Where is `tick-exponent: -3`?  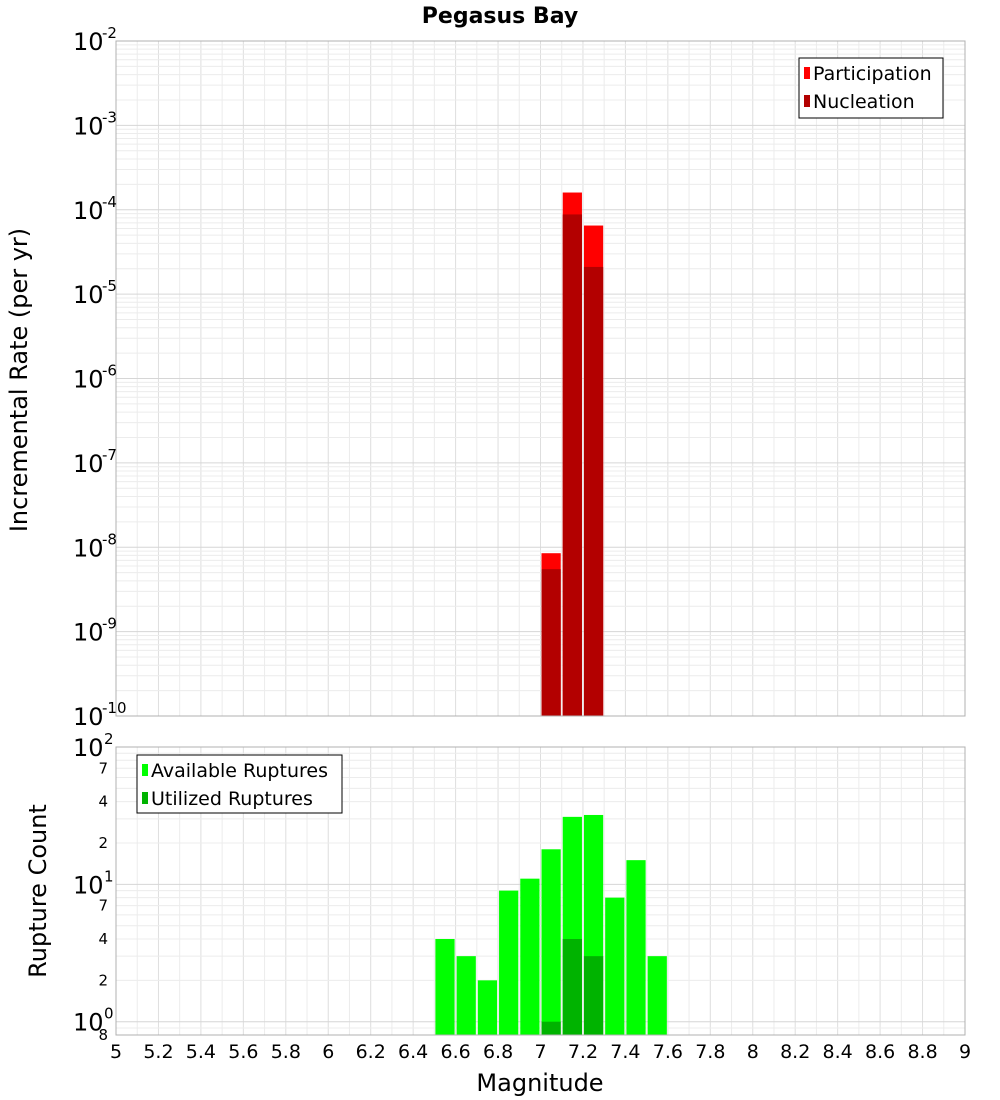 tick-exponent: -3 is located at coordinates (109, 117).